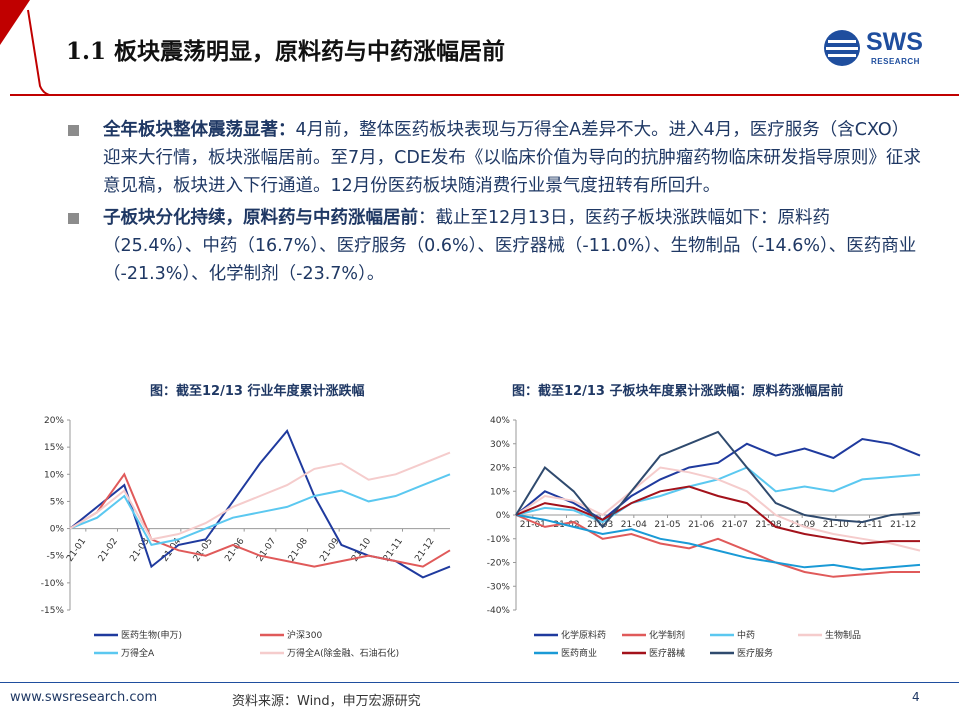  Describe the element at coordinates (894, 42) in the screenshot. I see `logo-brand: SWS` at that location.